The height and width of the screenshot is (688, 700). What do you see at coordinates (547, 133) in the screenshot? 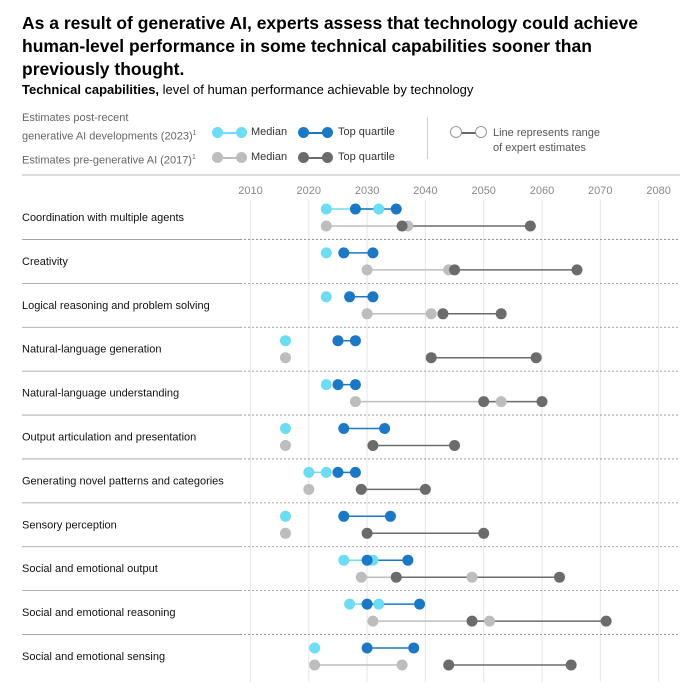
I see `legend-range-note-line1: Line represents range` at bounding box center [547, 133].